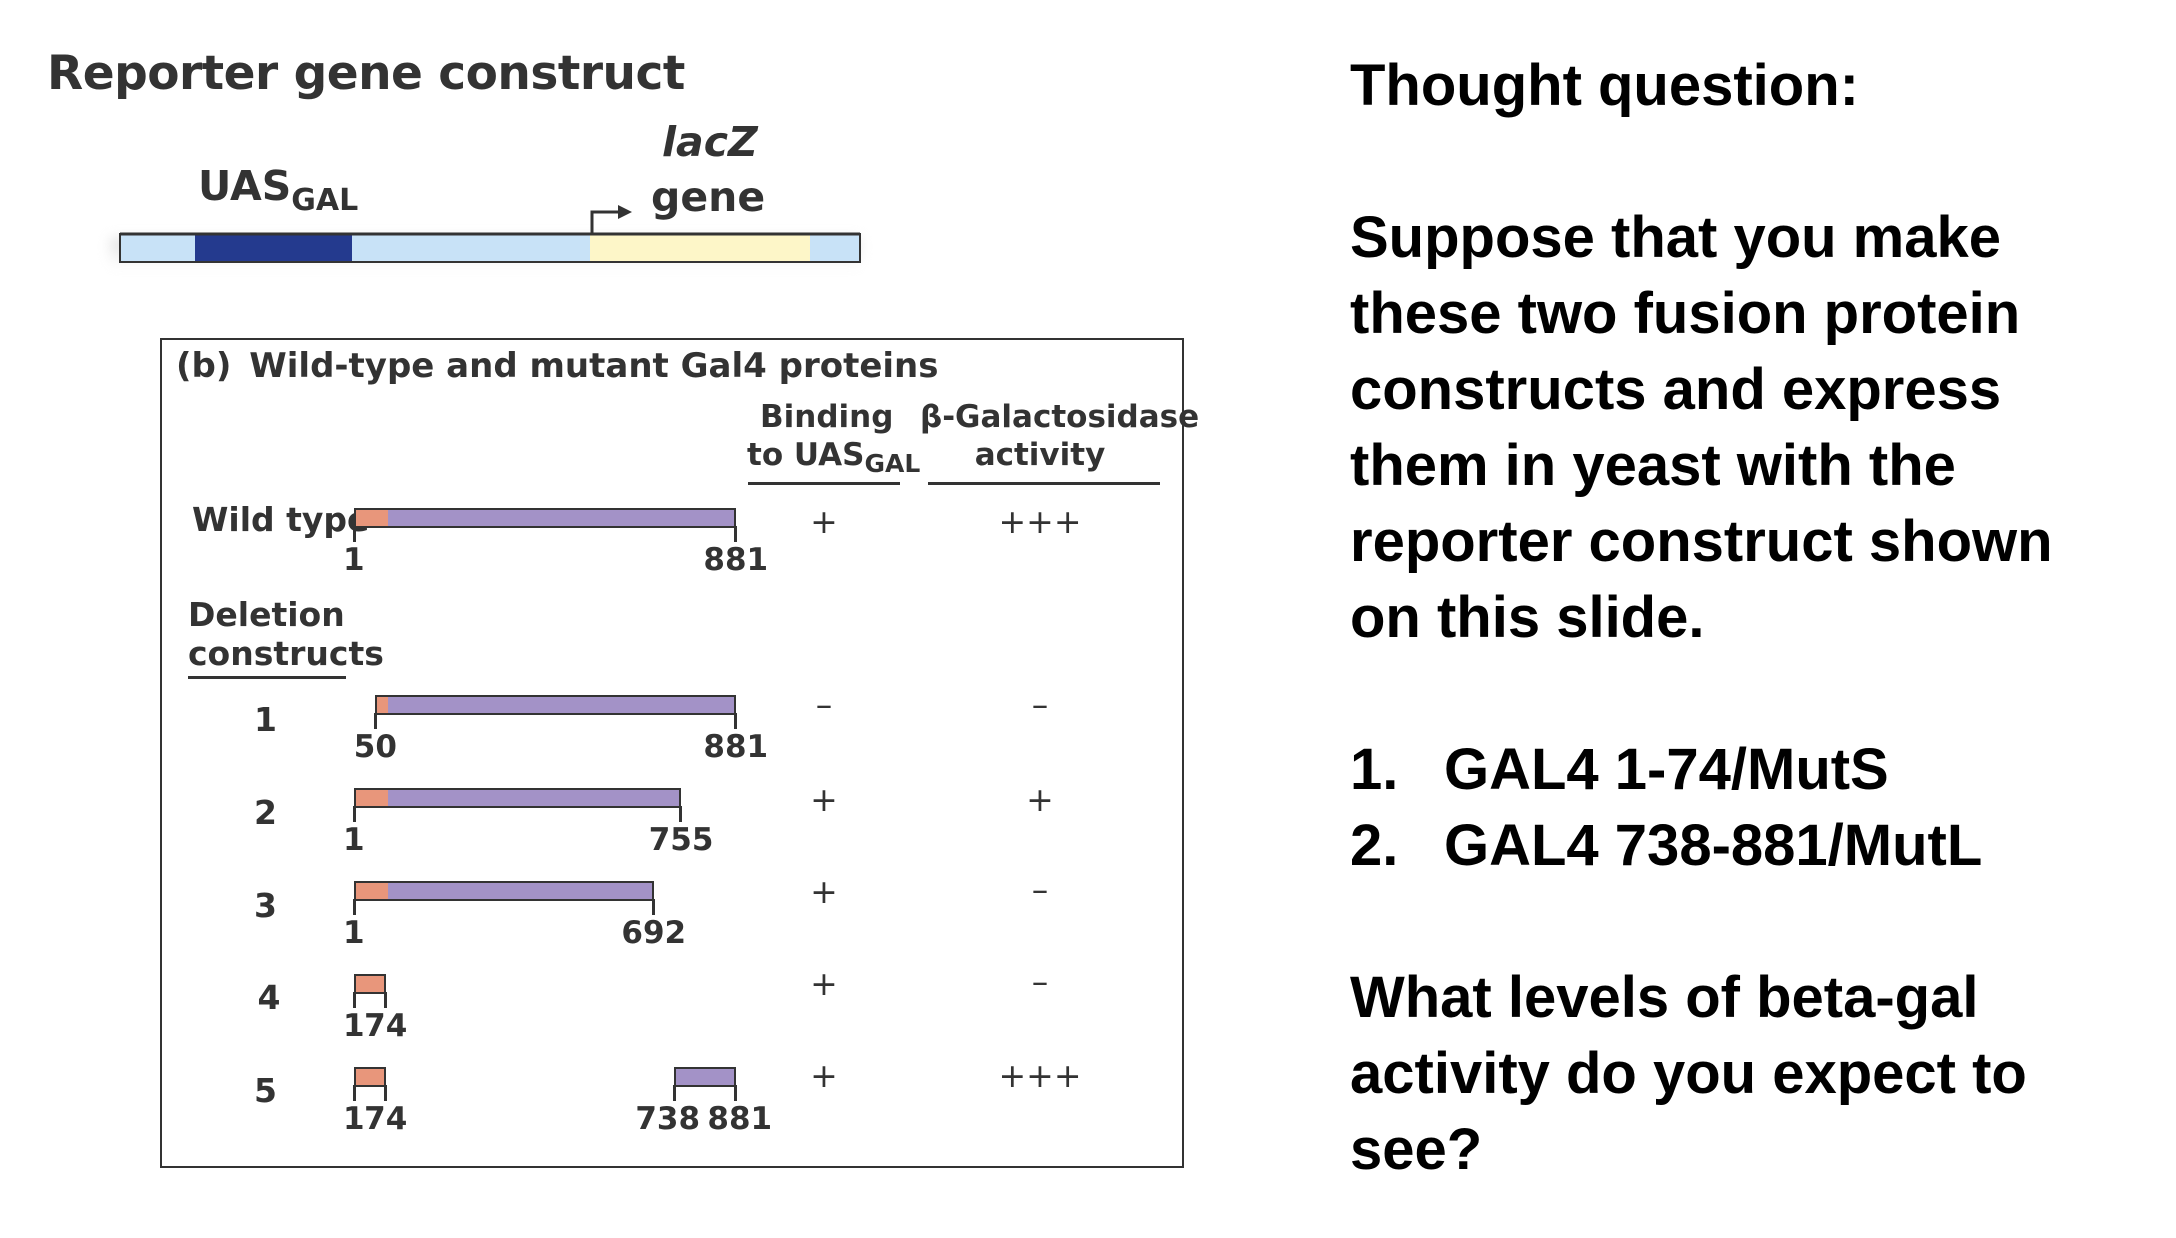  Describe the element at coordinates (736, 560) in the screenshot. I see `residue-end-label-0: 881` at that location.